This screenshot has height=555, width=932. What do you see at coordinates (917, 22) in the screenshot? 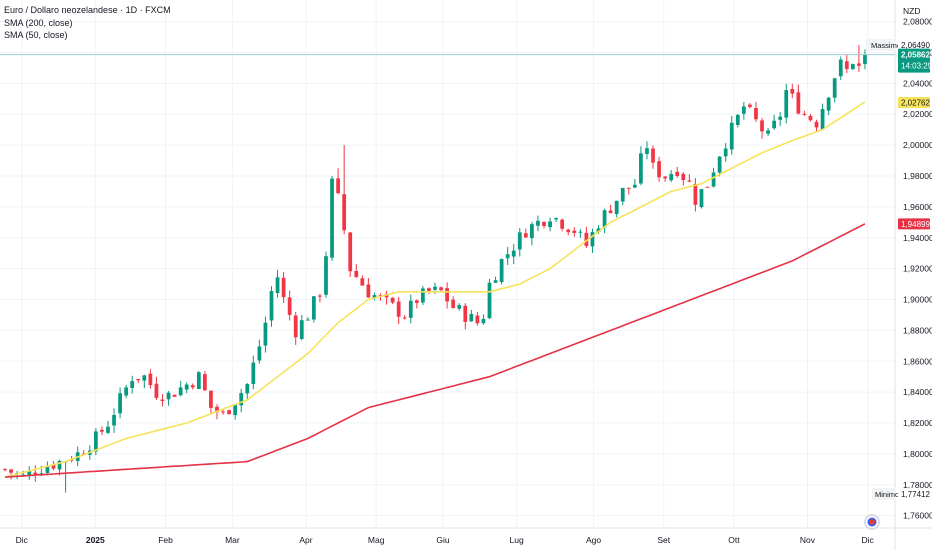
I see `y-tick-label: 2,08000` at bounding box center [917, 22].